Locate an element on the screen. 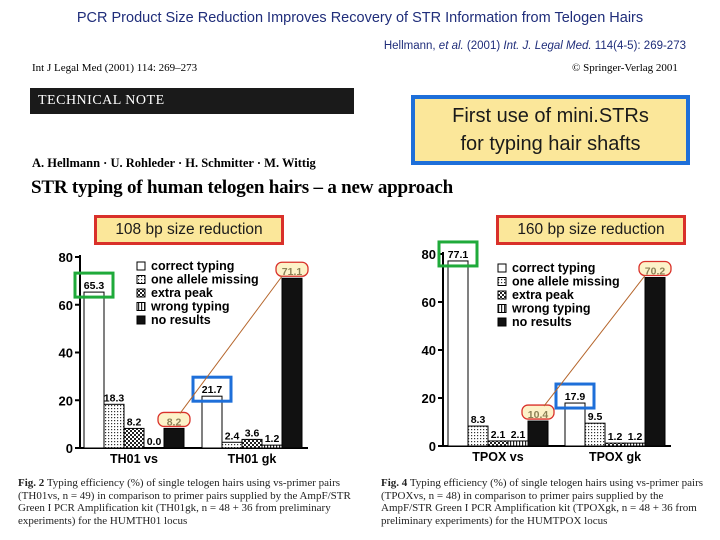 This screenshot has width=720, height=540. publisher-copyright: © Springer-Verlag 2001 is located at coordinates (625, 68).